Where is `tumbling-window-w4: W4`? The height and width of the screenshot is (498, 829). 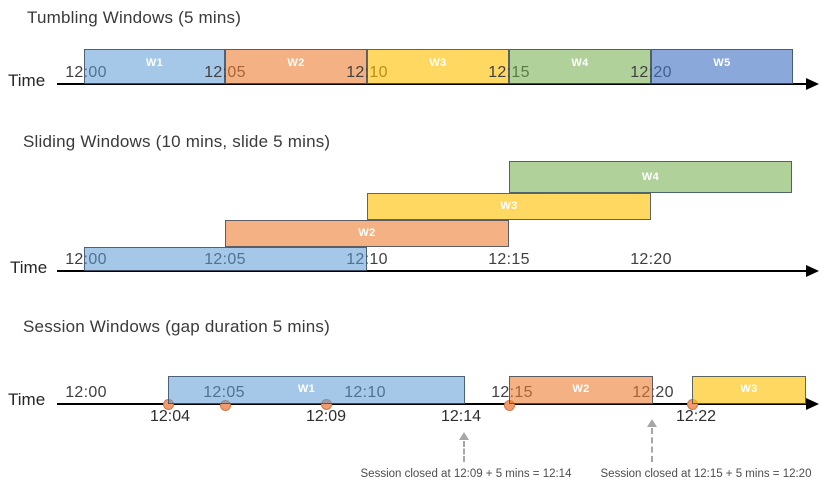 tumbling-window-w4: W4 is located at coordinates (580, 66).